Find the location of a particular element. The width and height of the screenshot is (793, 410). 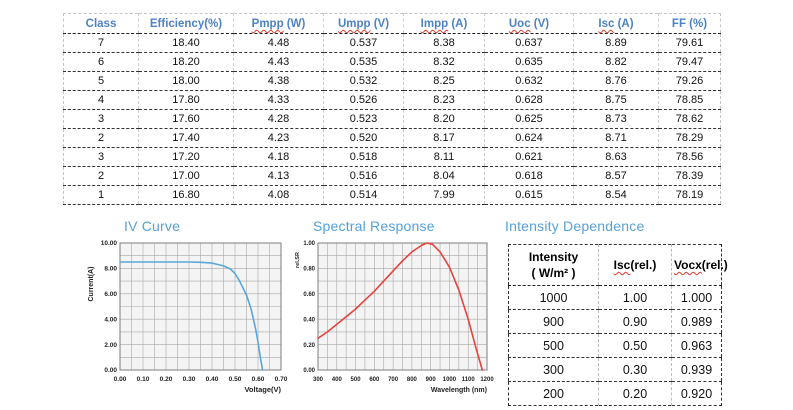

spectral-response-heading: Spectral Response is located at coordinates (374, 226).